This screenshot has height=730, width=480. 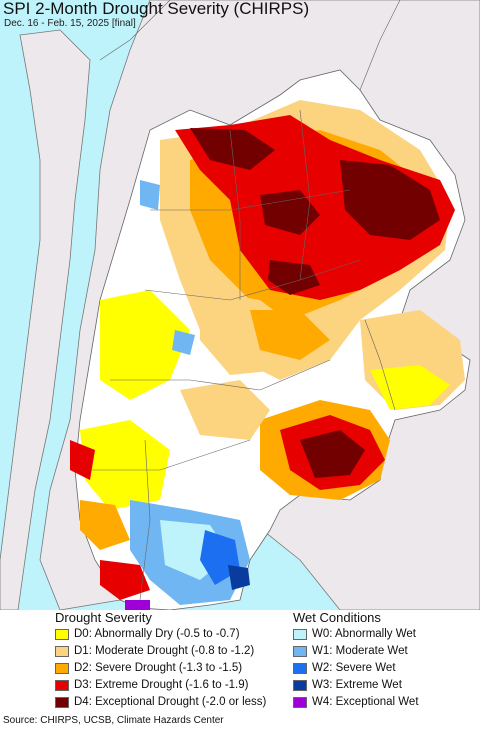 What do you see at coordinates (300, 685) in the screenshot?
I see `swatch-w3` at bounding box center [300, 685].